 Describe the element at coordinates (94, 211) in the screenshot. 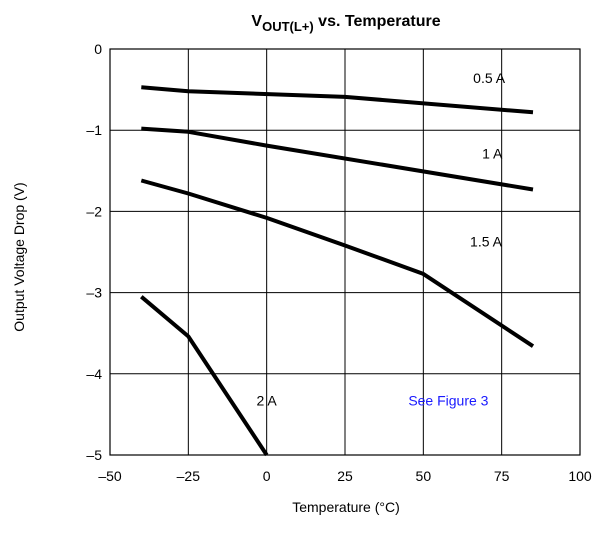

I see `y-tick-label: –2` at that location.